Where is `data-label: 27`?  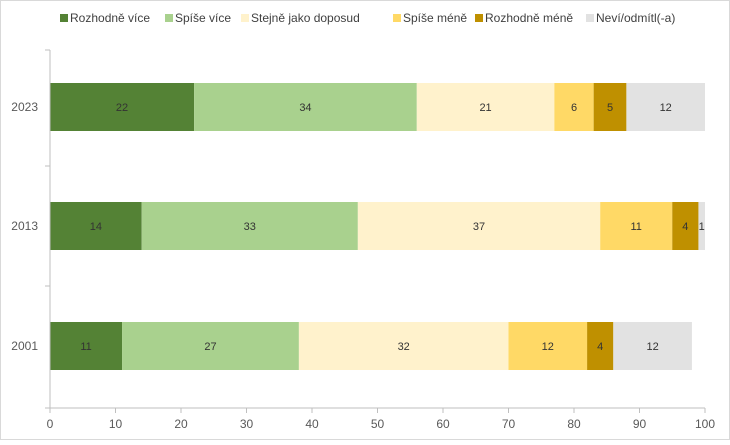
data-label: 27 is located at coordinates (210, 347).